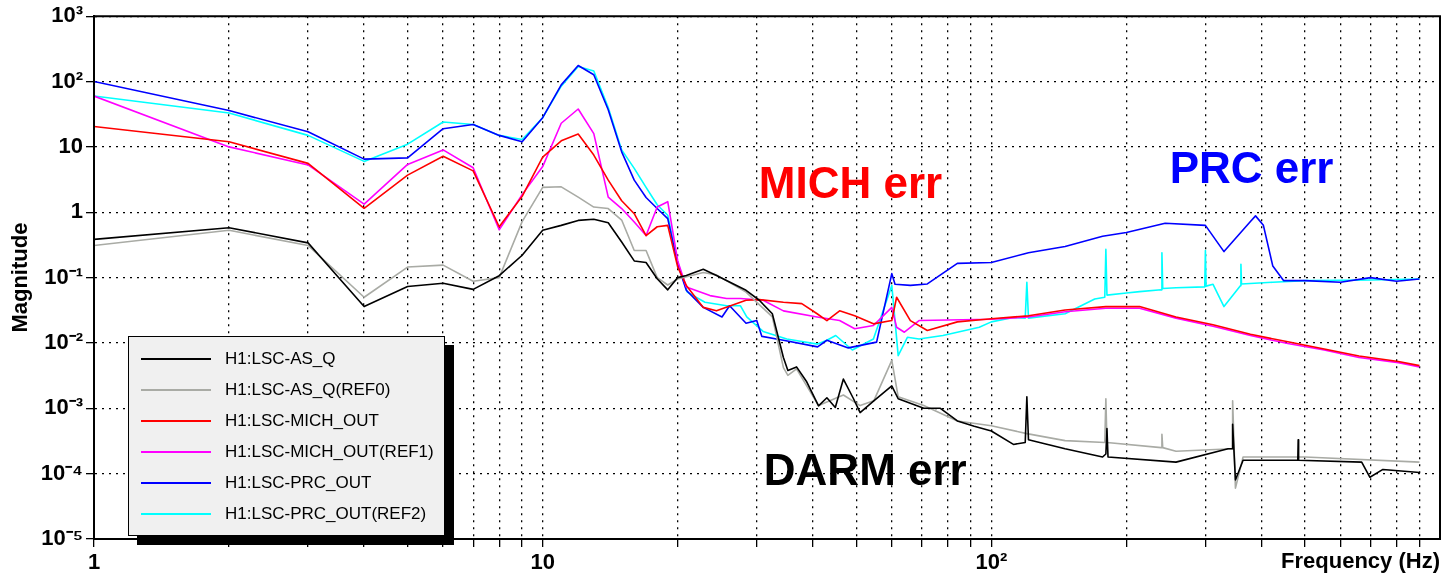  Describe the element at coordinates (62, 538) in the screenshot. I see `y-tick-label: 10⁻⁵` at that location.